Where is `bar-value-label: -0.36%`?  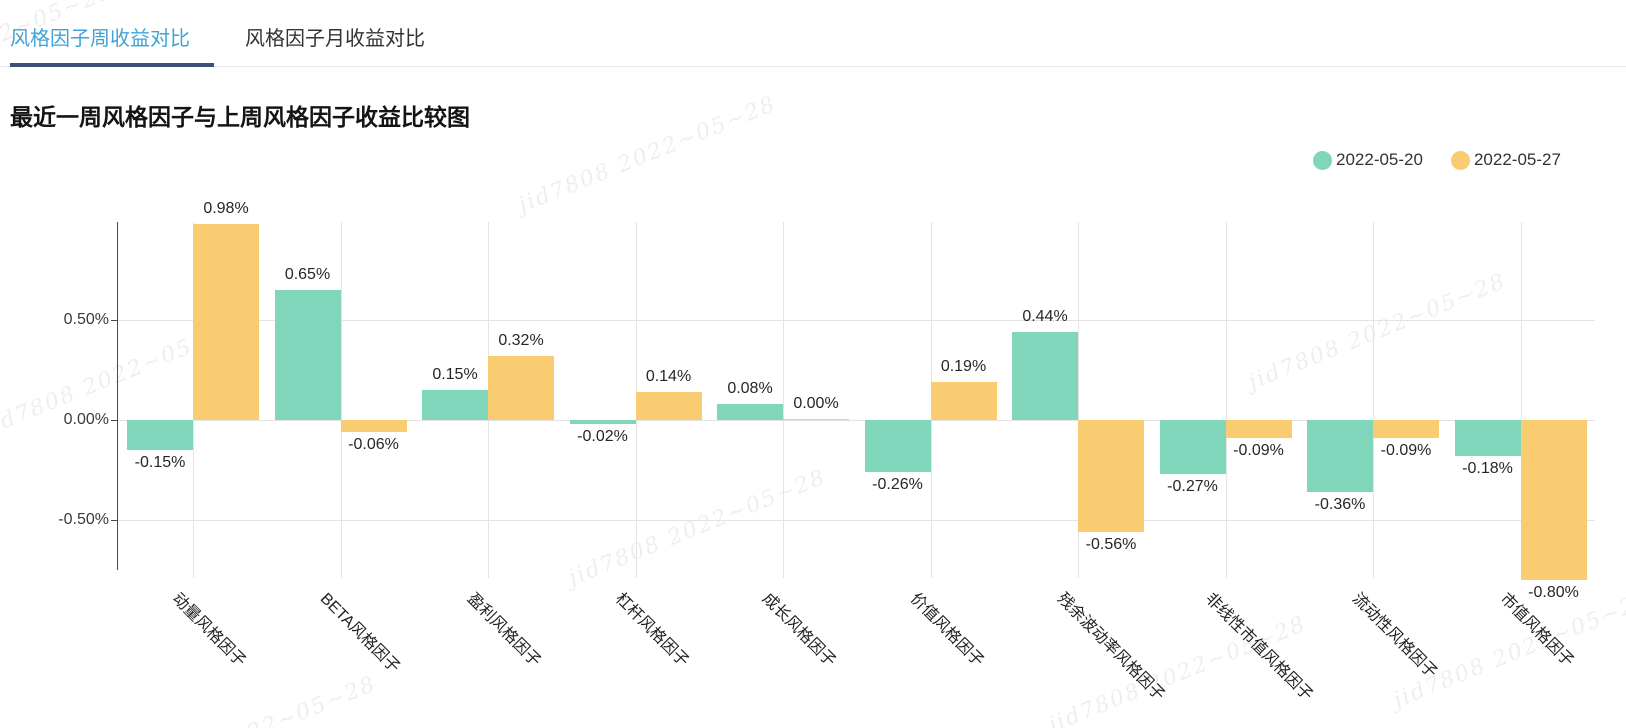 bar-value-label: -0.36% is located at coordinates (1340, 504).